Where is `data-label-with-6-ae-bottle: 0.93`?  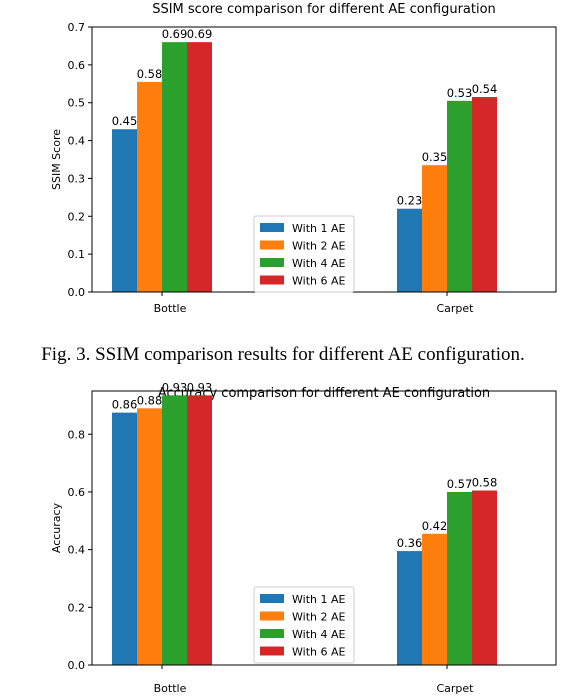
data-label-with-6-ae-bottle: 0.93 is located at coordinates (200, 387).